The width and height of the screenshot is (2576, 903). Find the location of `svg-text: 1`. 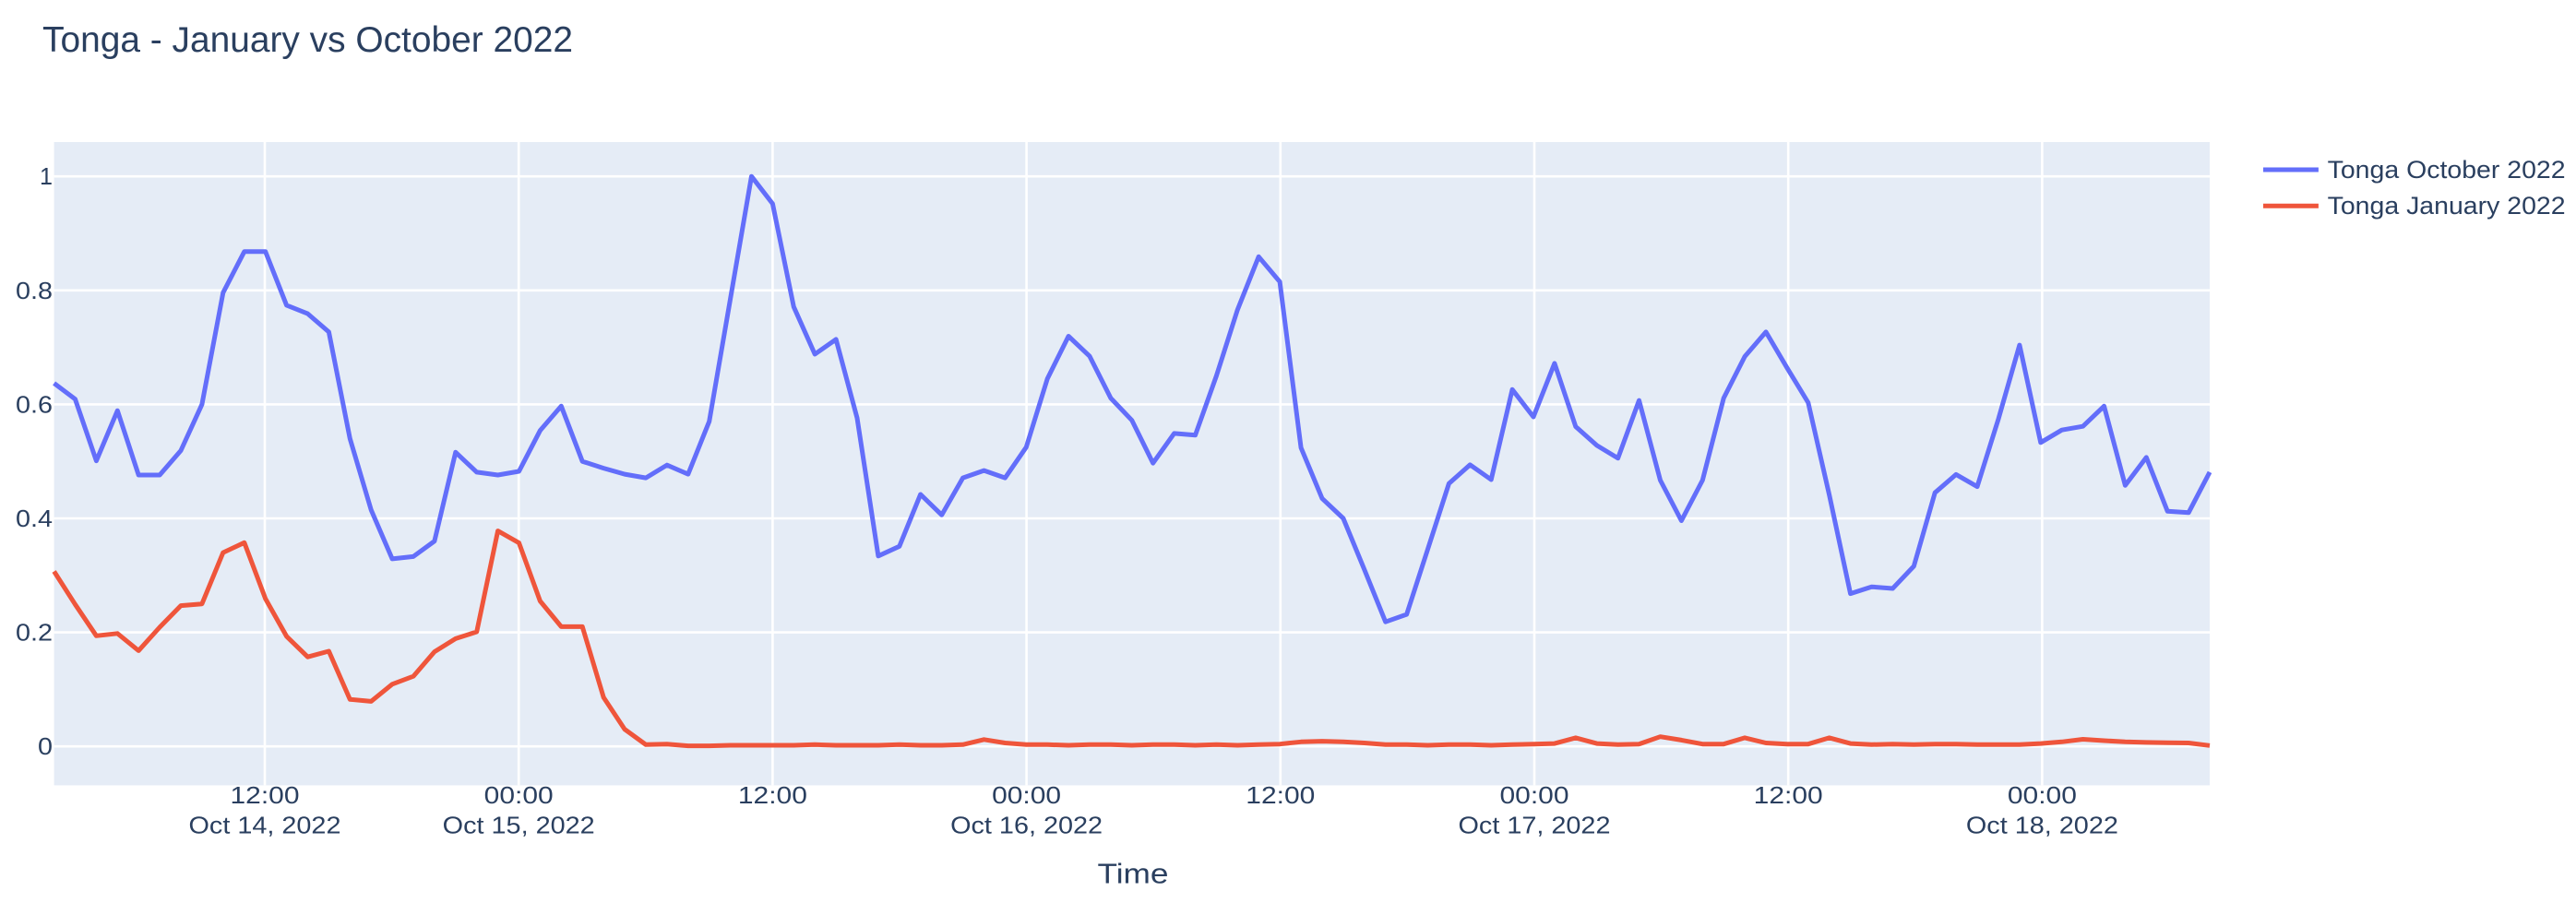

svg-text: 1 is located at coordinates (46, 176).